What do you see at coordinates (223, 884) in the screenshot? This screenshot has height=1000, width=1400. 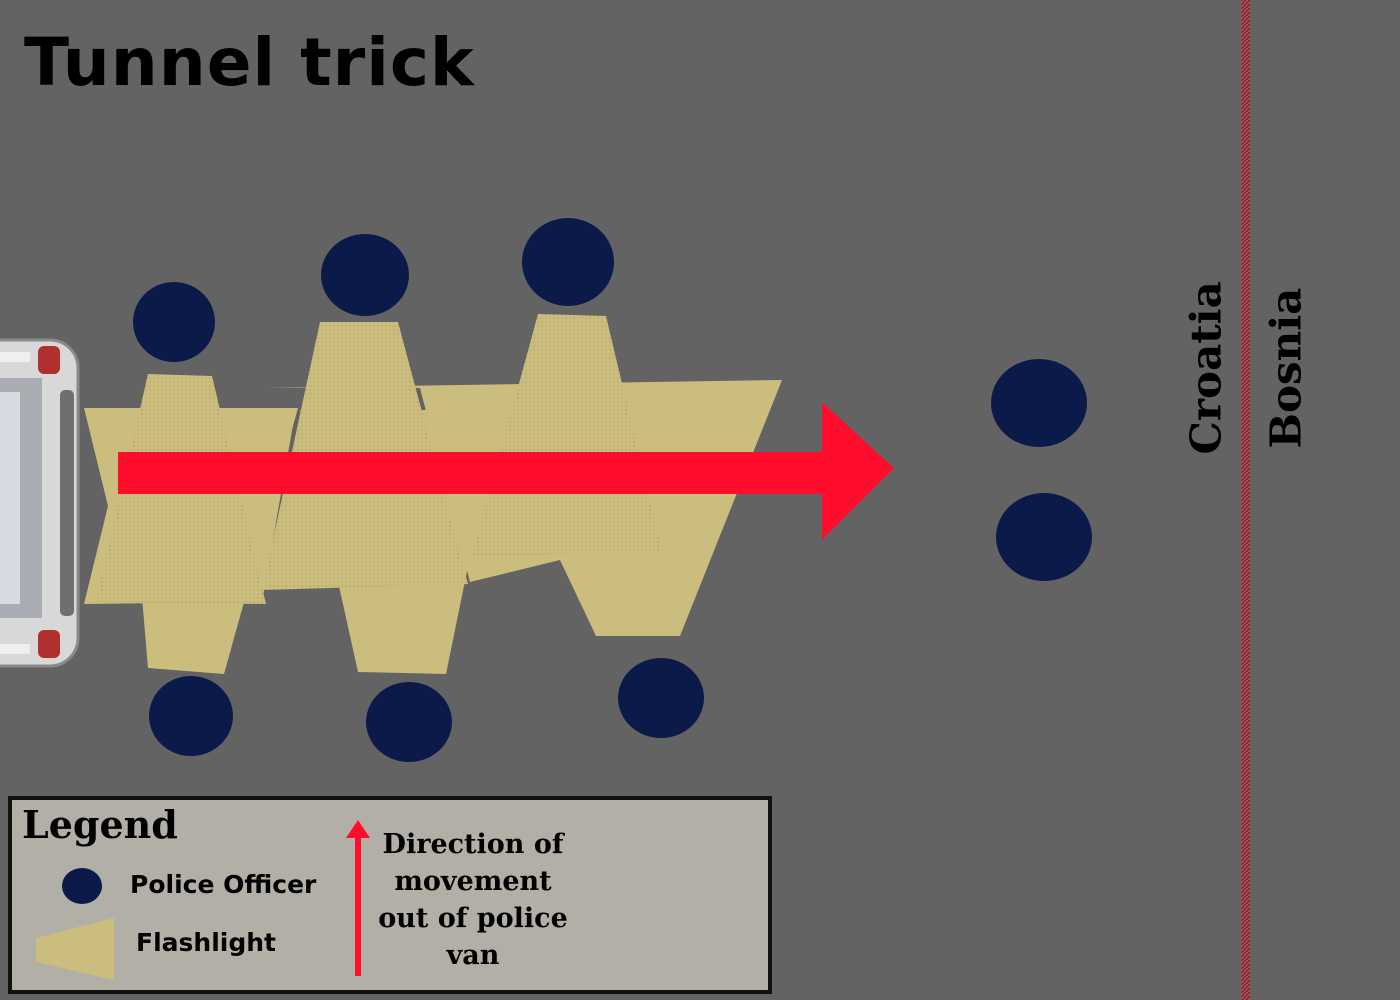 I see `legend-label-police-officer: Police Officer` at bounding box center [223, 884].